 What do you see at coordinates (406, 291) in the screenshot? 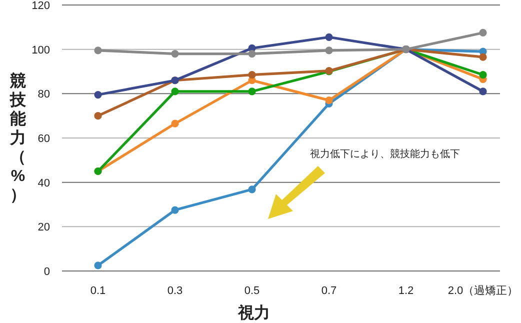
I see `x-tick-label: 1.2` at bounding box center [406, 291].